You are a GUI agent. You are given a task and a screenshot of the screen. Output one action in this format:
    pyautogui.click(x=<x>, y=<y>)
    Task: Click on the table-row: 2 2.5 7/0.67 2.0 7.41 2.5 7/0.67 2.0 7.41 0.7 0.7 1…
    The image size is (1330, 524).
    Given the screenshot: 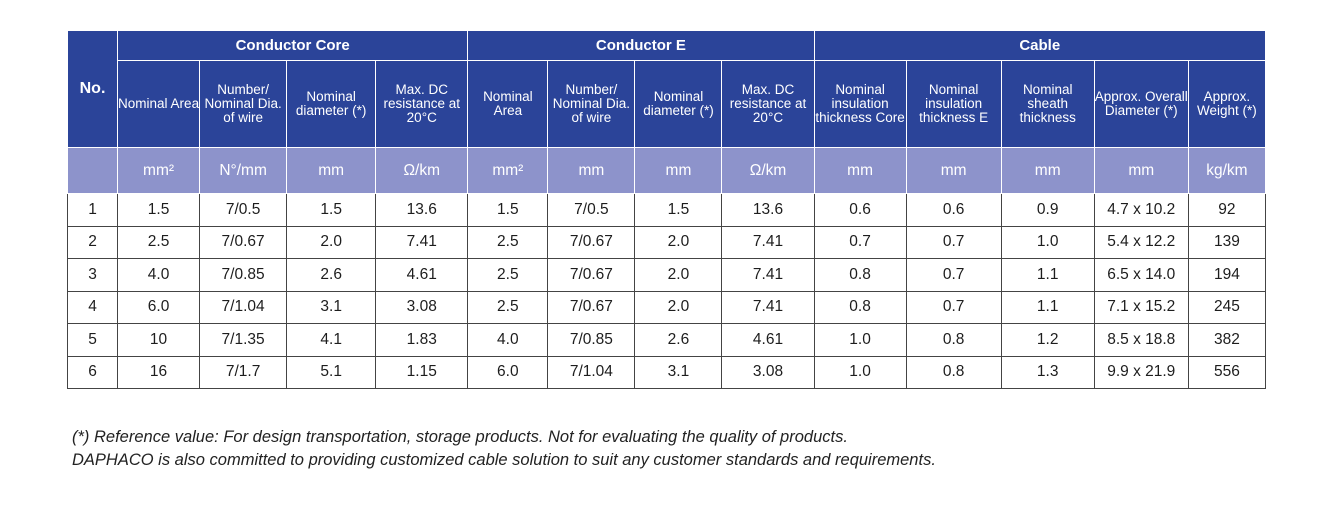 What is the action you would take?
    pyautogui.click(x=666, y=242)
    